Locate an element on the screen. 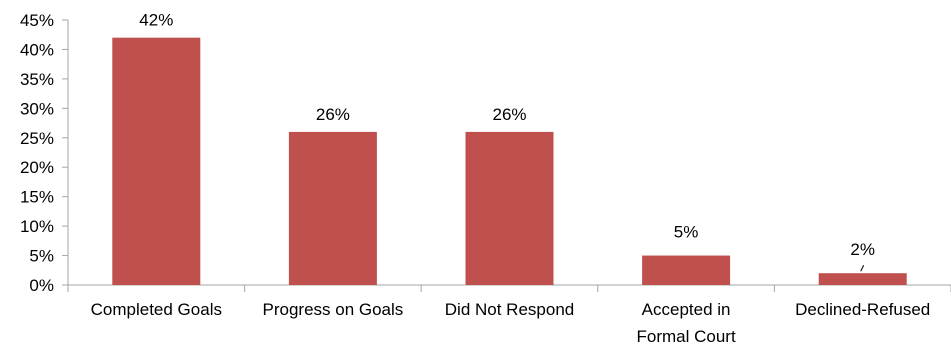 The width and height of the screenshot is (951, 359). y-tick-label: 25% is located at coordinates (37, 138).